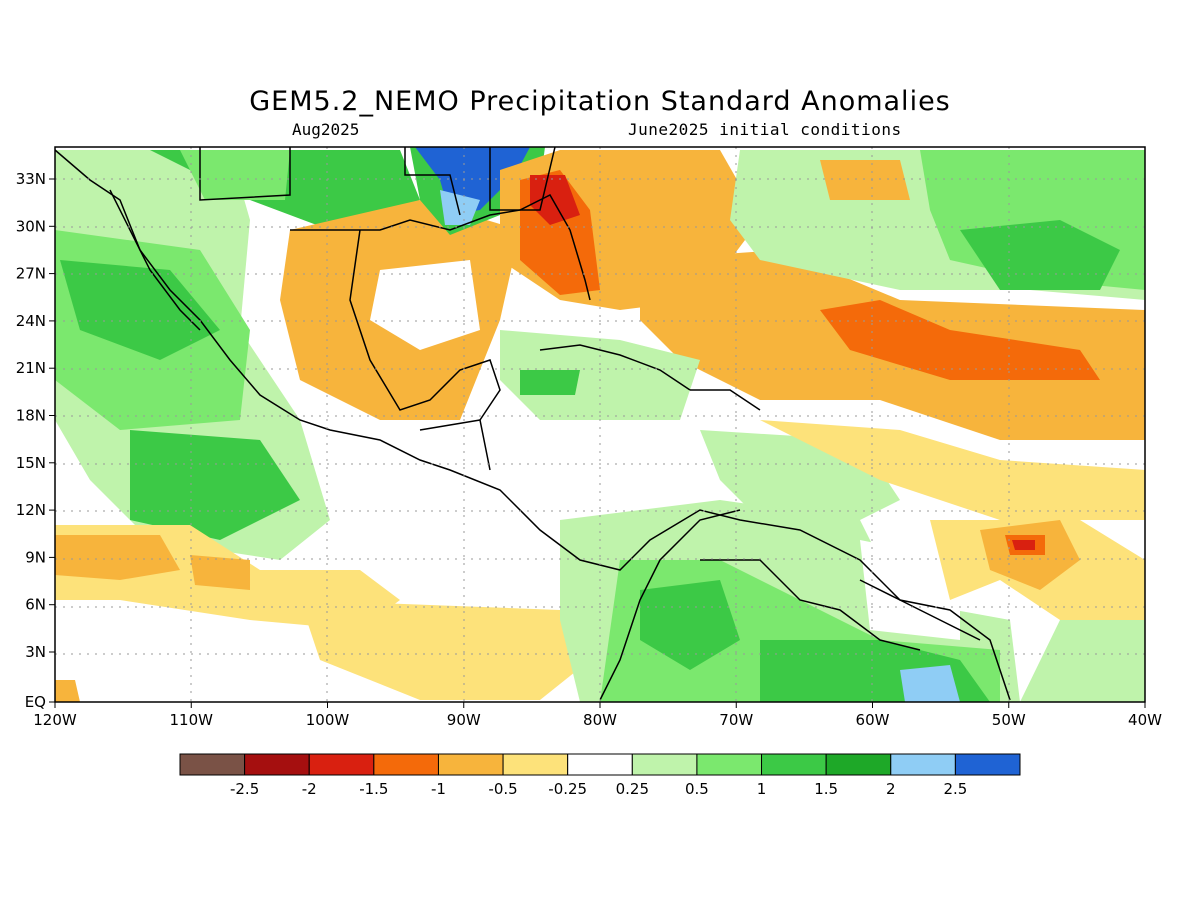  I want to click on lat-label: 15N, so click(31, 463).